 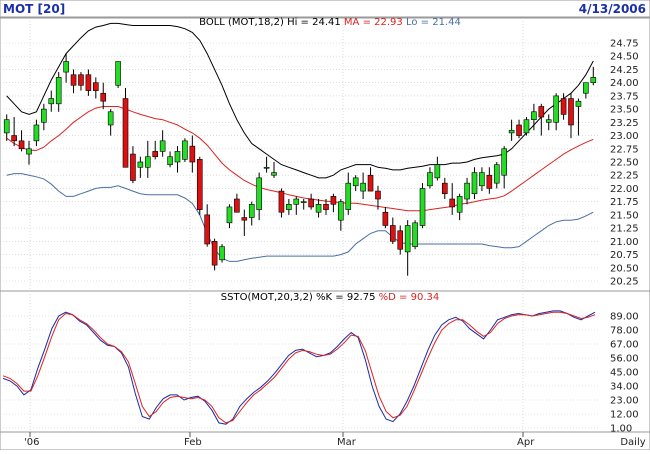 What do you see at coordinates (325, 9) in the screenshot?
I see `header-bar` at bounding box center [325, 9].